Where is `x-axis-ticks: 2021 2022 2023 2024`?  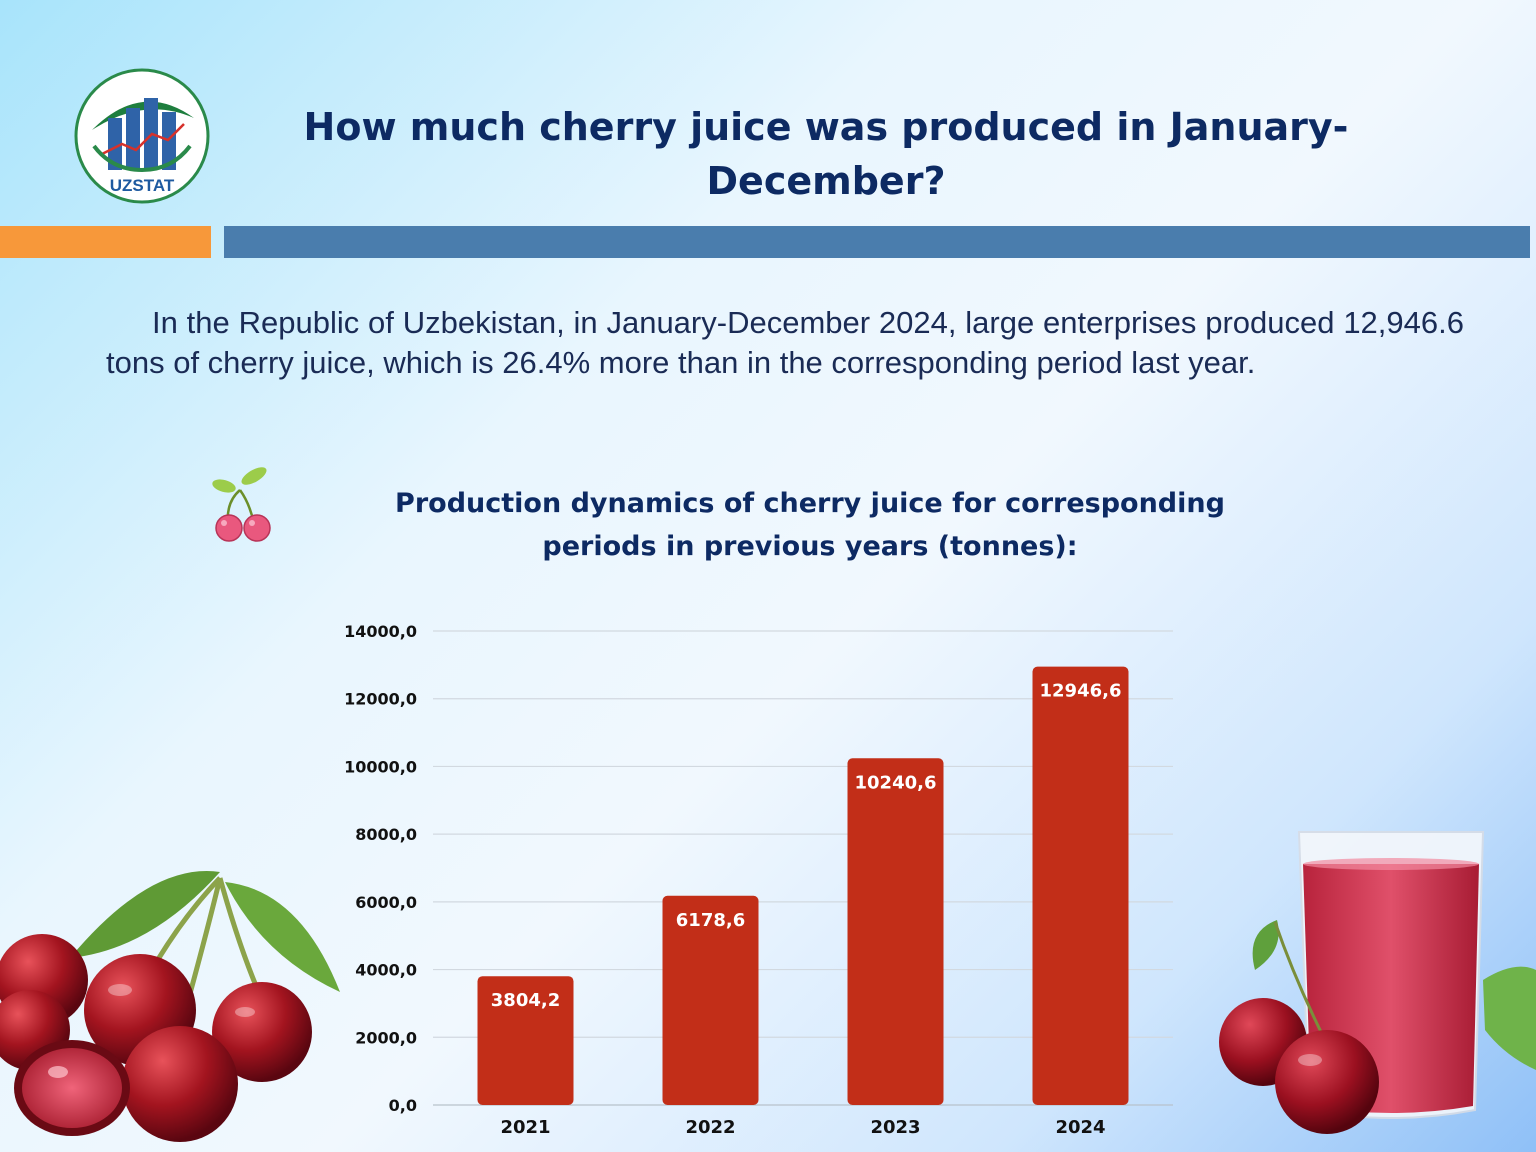 x-axis-ticks: 2021 2022 2023 2024 is located at coordinates (802, 1127).